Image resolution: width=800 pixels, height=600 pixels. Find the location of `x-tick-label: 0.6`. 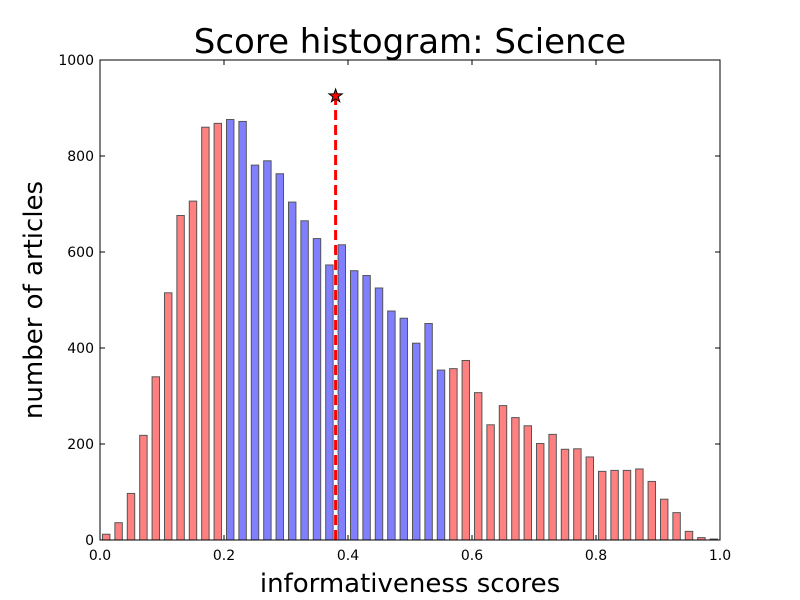

x-tick-label: 0.6 is located at coordinates (472, 556).